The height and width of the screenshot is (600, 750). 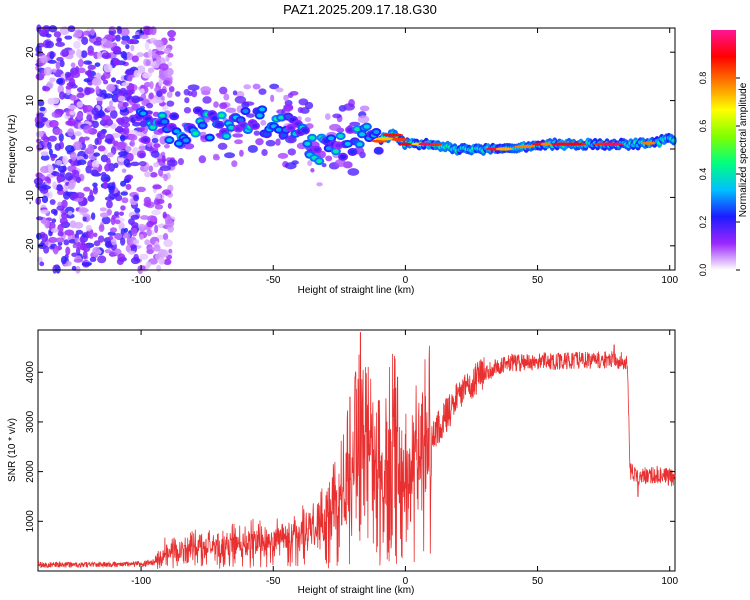 What do you see at coordinates (30, 197) in the screenshot?
I see `y-tick-label: -10` at bounding box center [30, 197].